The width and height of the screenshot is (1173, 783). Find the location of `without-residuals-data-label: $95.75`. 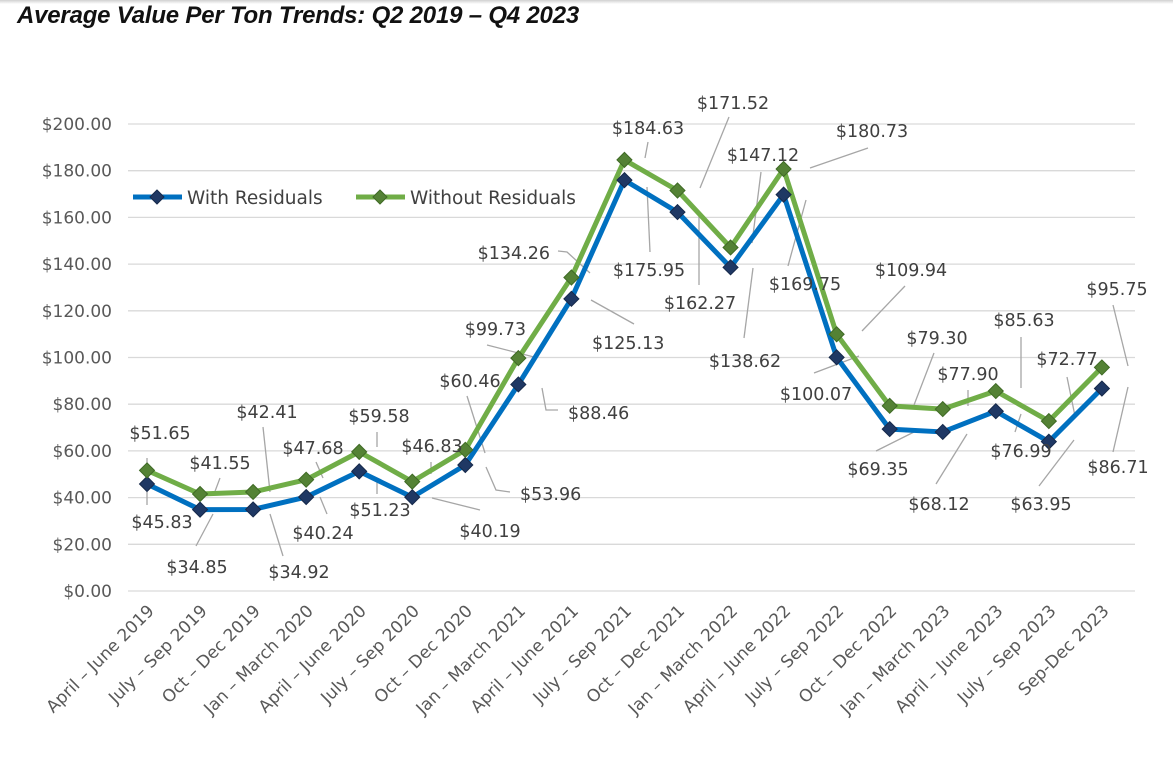

without-residuals-data-label: $95.75 is located at coordinates (1116, 290).